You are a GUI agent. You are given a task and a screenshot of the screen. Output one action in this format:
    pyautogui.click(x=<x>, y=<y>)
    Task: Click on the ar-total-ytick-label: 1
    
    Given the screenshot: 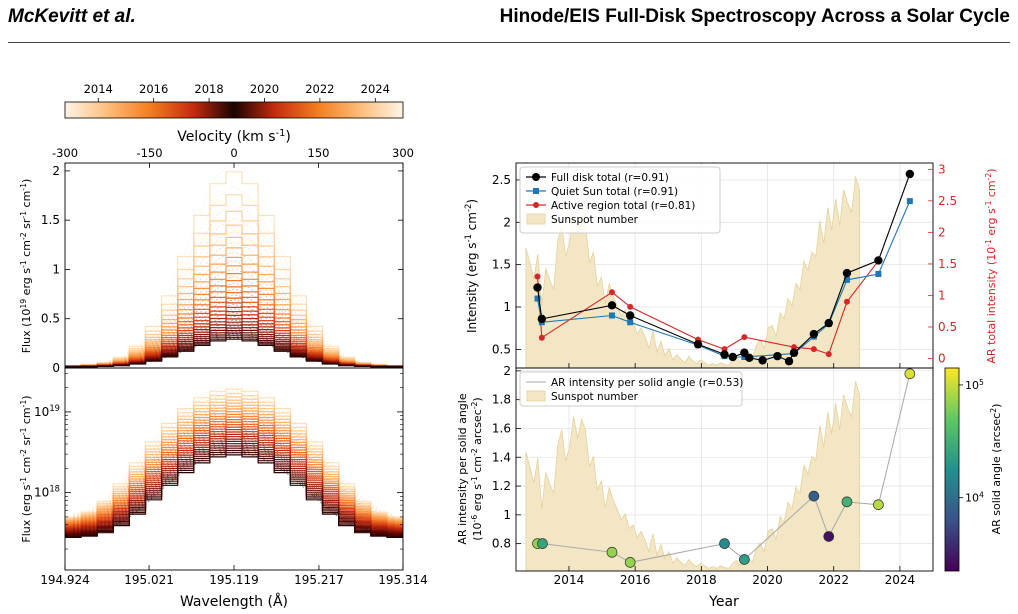 What is the action you would take?
    pyautogui.click(x=942, y=295)
    